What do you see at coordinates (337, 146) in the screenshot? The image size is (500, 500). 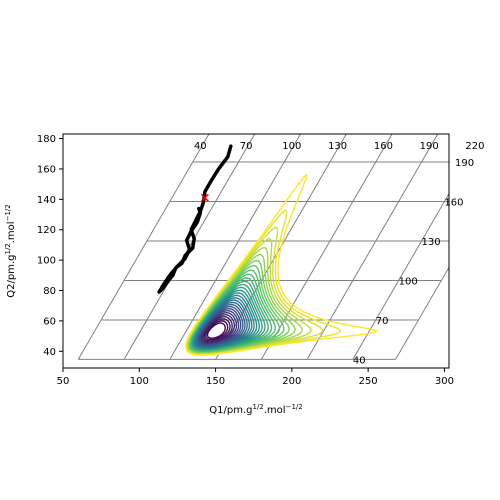 I see `grid-label-q1-3: 130` at bounding box center [337, 146].